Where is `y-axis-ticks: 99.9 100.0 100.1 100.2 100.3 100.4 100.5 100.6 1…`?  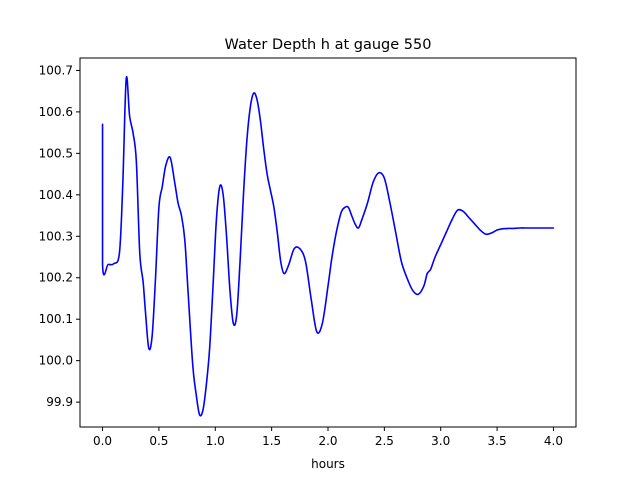
y-axis-ticks: 99.9 100.0 100.1 100.2 100.3 100.4 100.5 100.6 1… is located at coordinates (59, 236).